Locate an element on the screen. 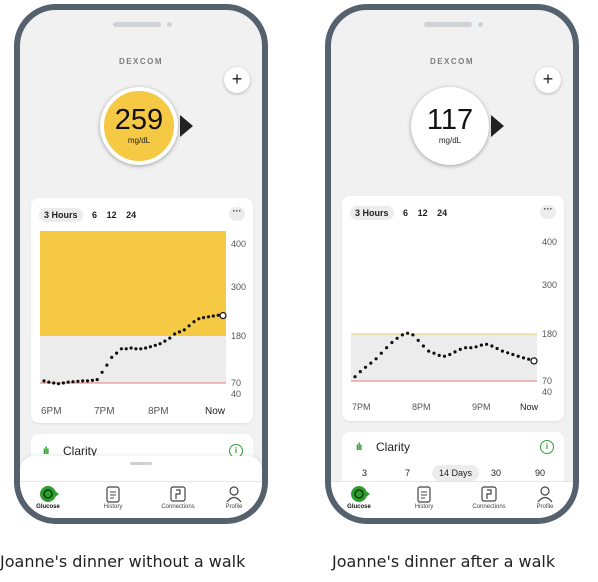 Image resolution: width=598 pixels, height=582 pixels. range-90: 90 is located at coordinates (540, 473).